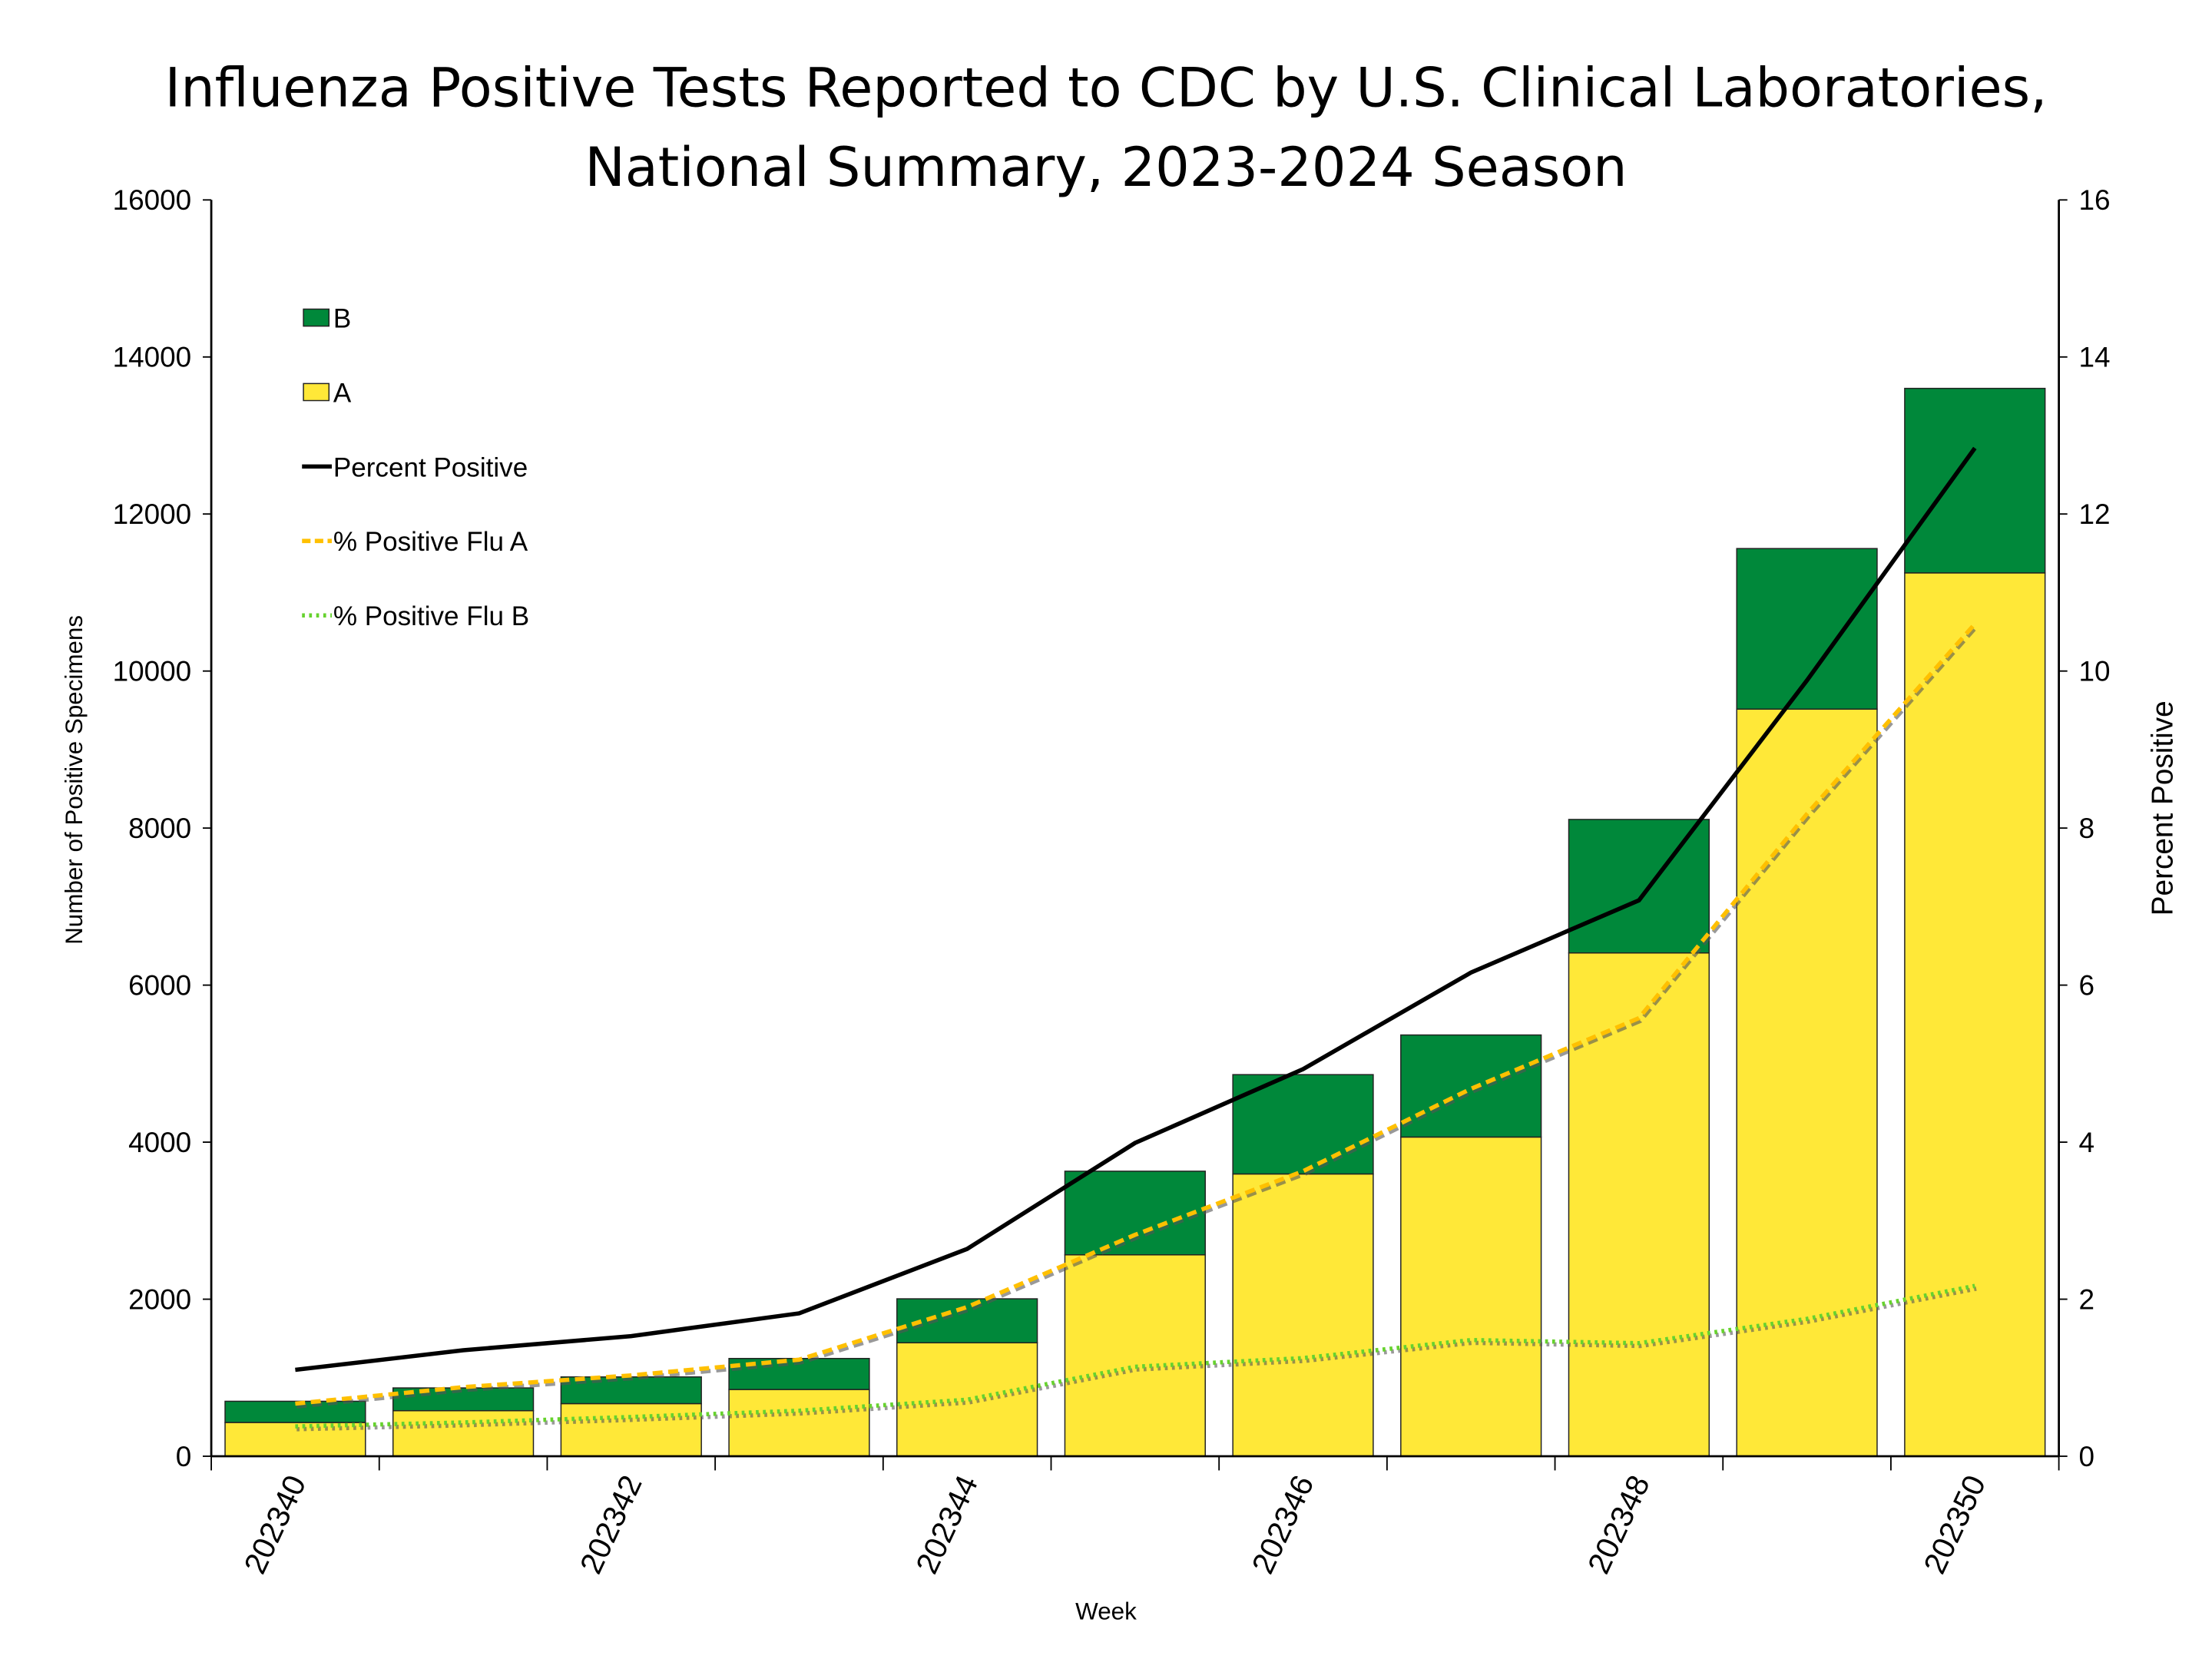 This screenshot has width=2212, height=1659. Describe the element at coordinates (74, 780) in the screenshot. I see `y-axis-label: Number of Positive Specimens` at that location.